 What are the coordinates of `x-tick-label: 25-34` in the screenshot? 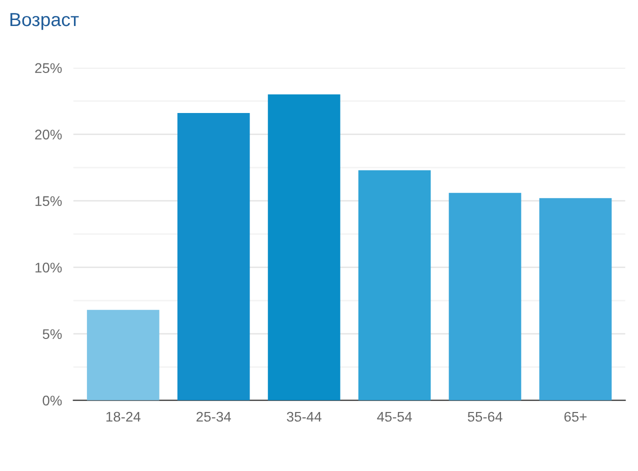 It's located at (213, 417).